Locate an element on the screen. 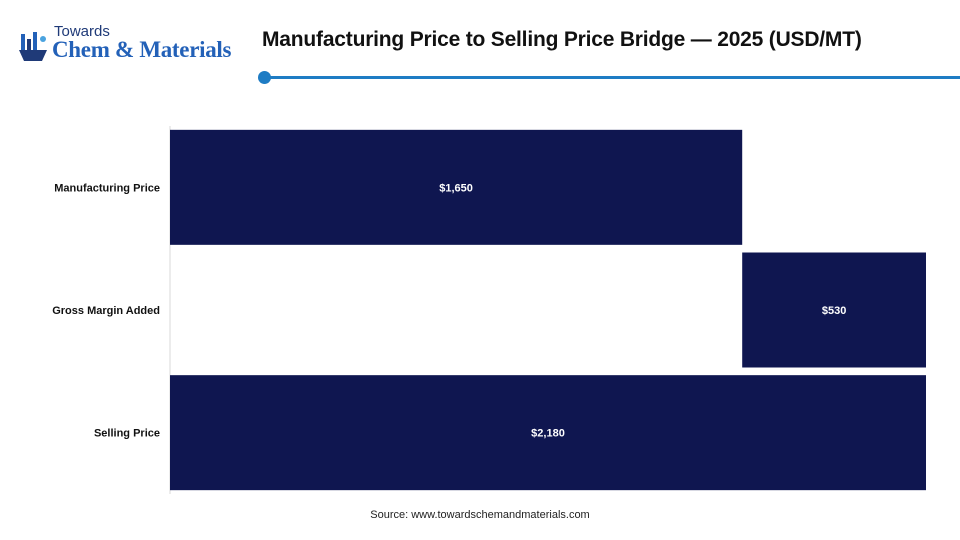 The width and height of the screenshot is (960, 540). flask-logo-icon is located at coordinates (33, 46).